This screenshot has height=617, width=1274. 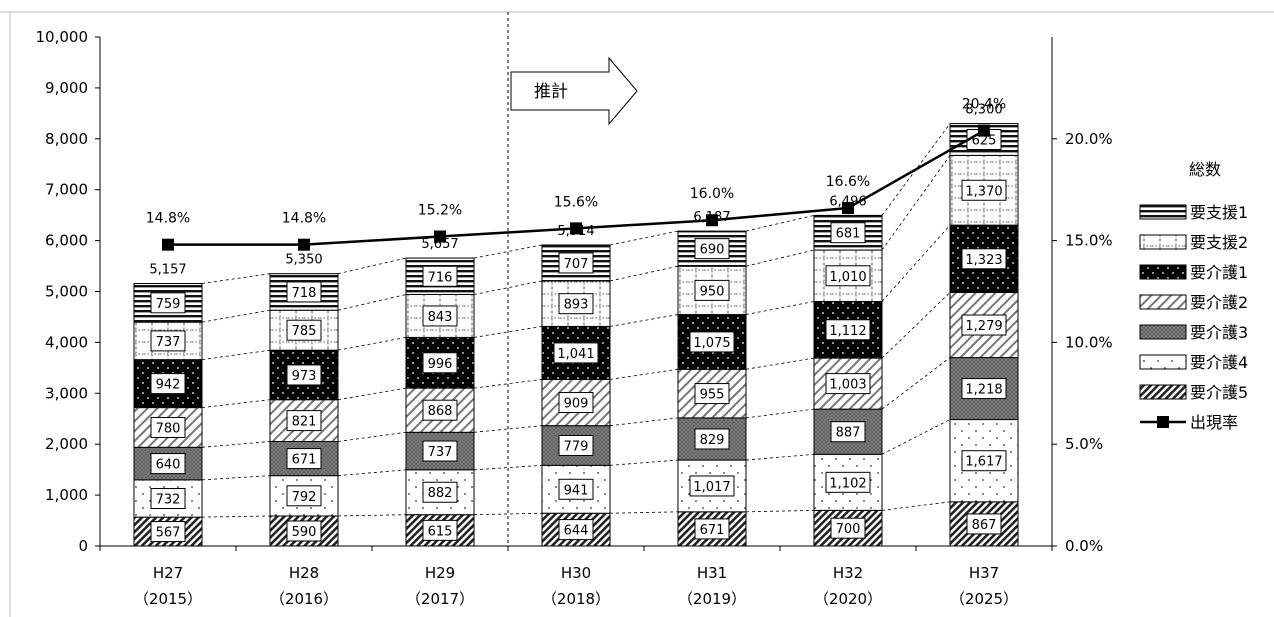 I want to click on legend-label: 要介護3, so click(x=1219, y=332).